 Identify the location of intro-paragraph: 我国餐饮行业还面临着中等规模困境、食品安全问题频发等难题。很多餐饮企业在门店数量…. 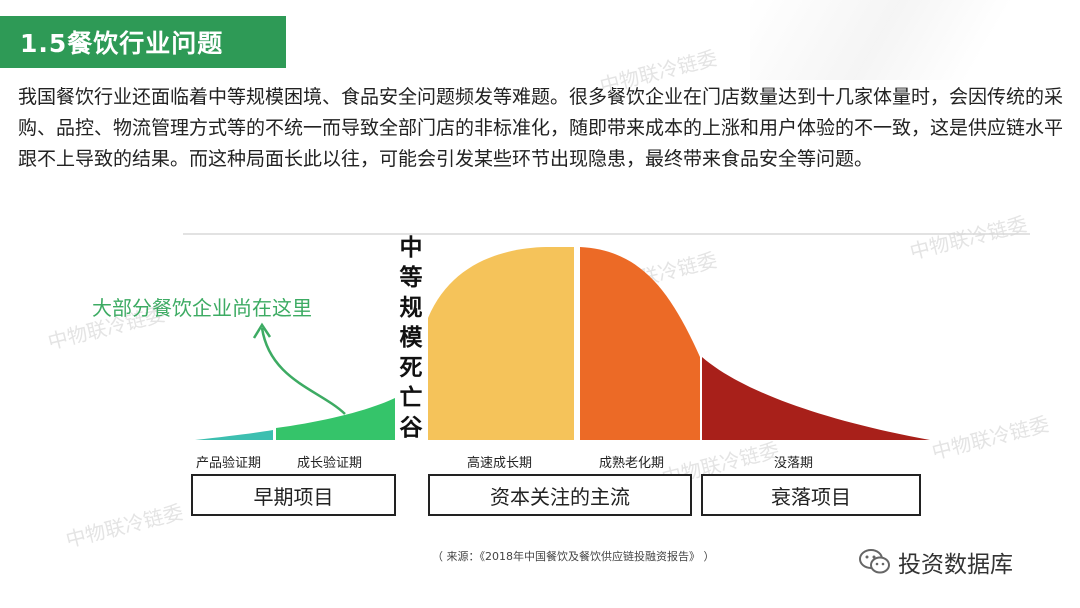
(541, 128).